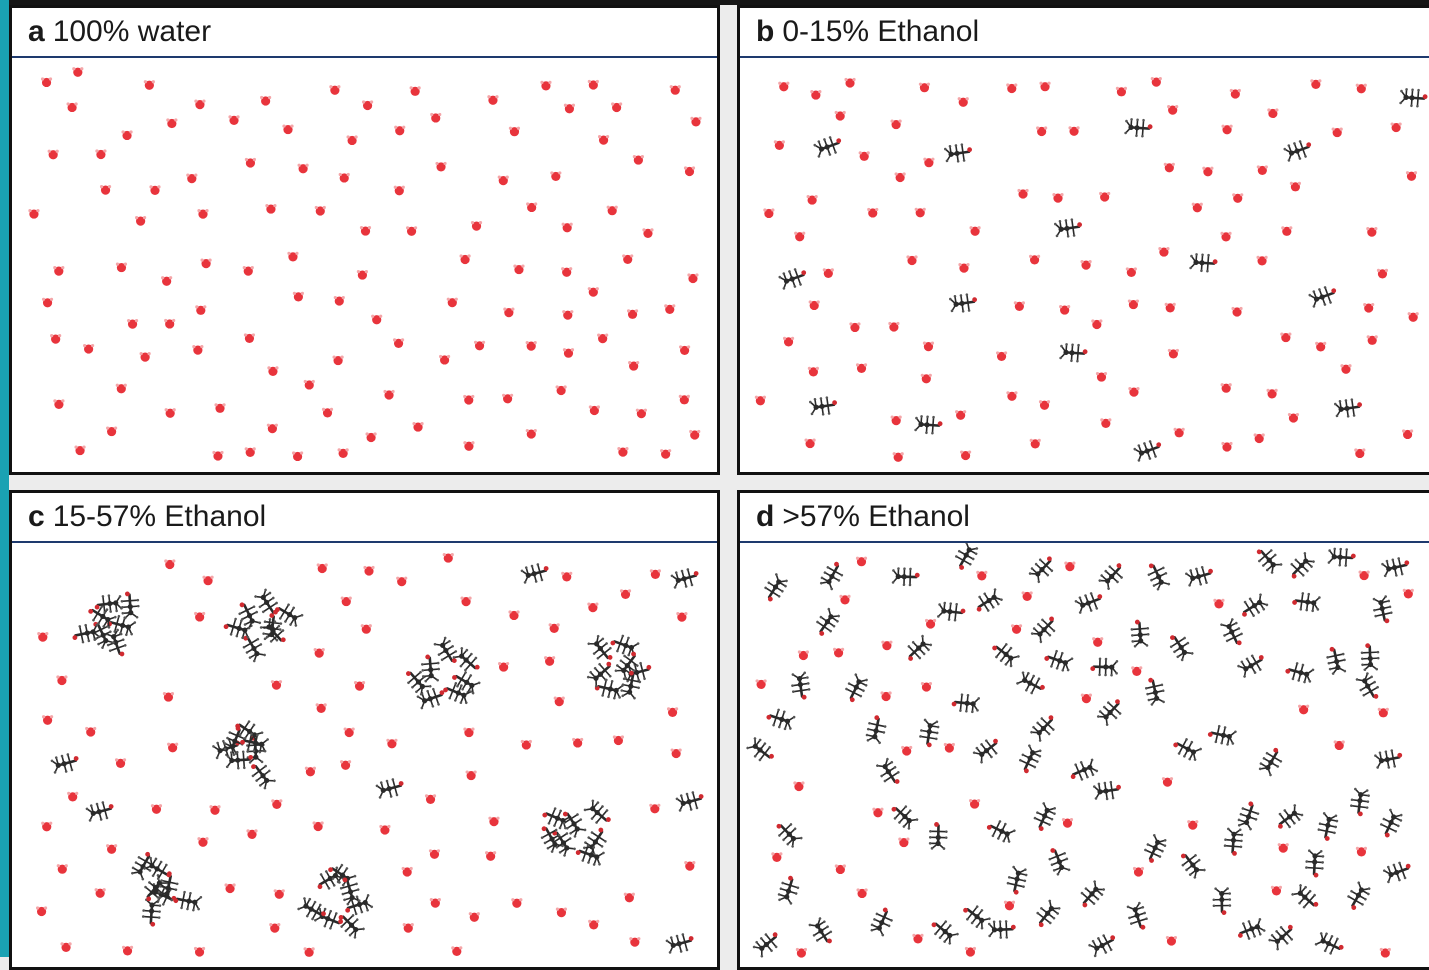  I want to click on panel-b-header: b 0-15% Ethanol, so click(1084, 33).